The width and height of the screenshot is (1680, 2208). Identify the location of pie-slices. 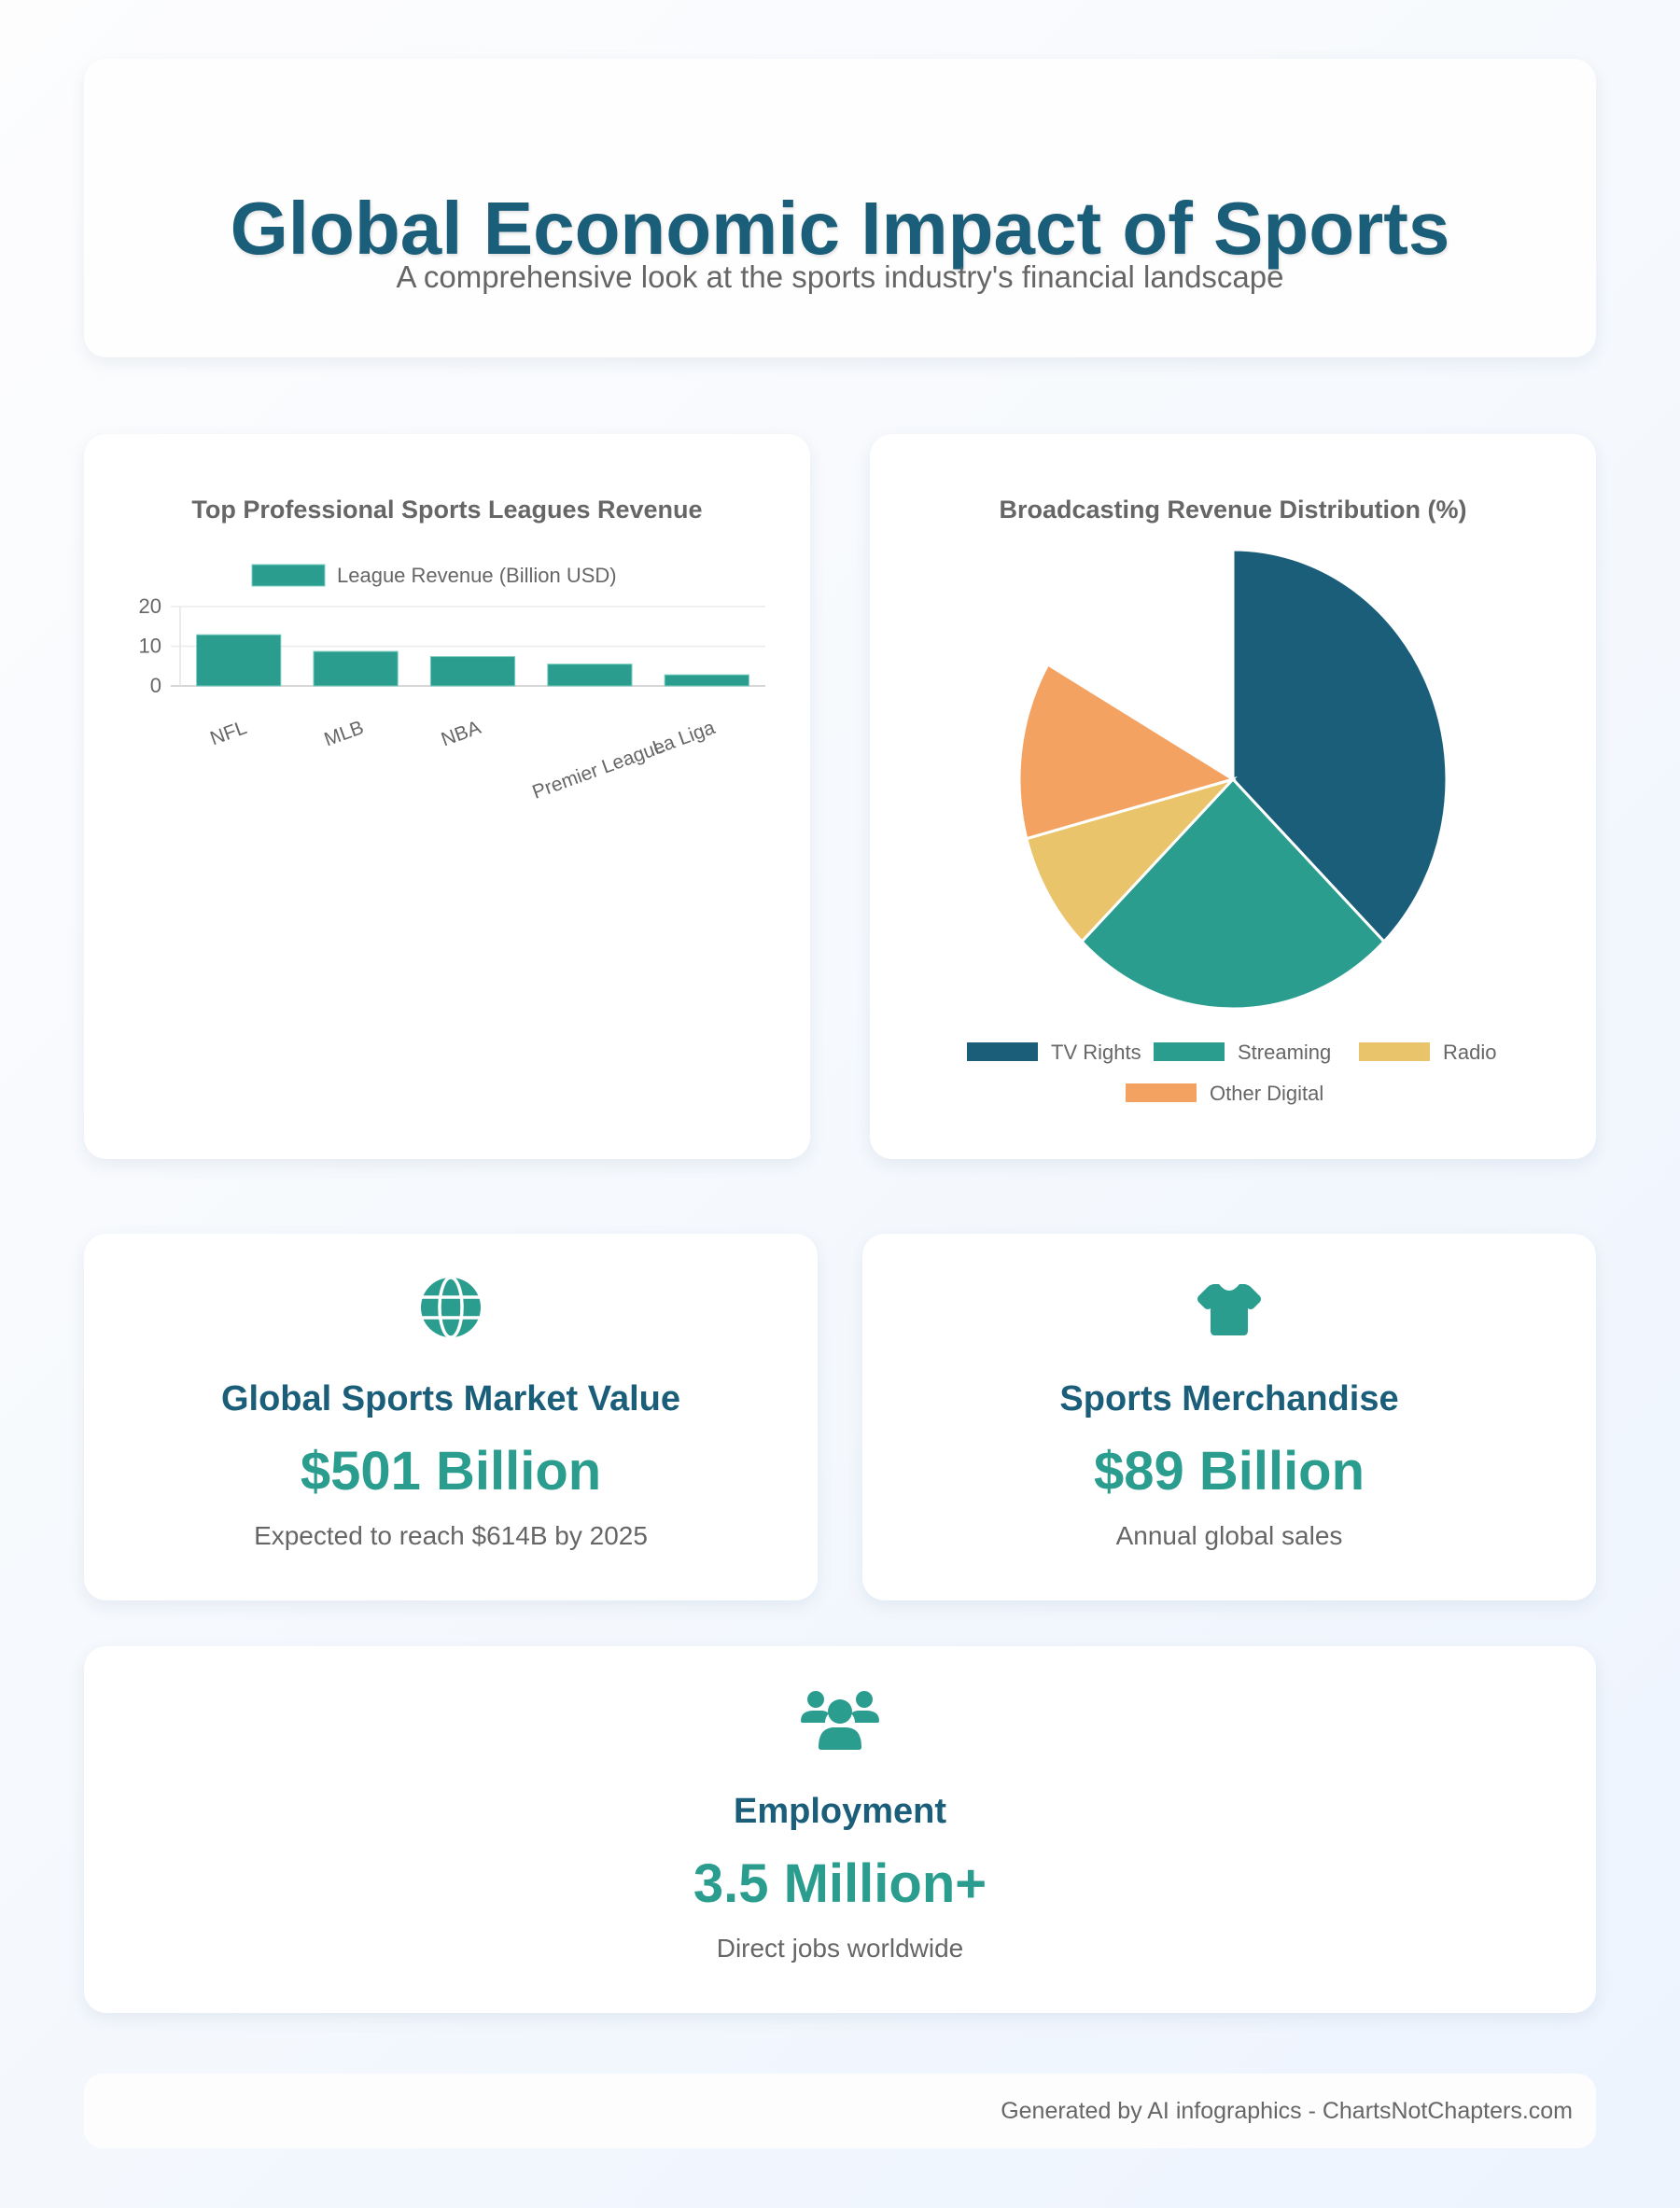
(1233, 779).